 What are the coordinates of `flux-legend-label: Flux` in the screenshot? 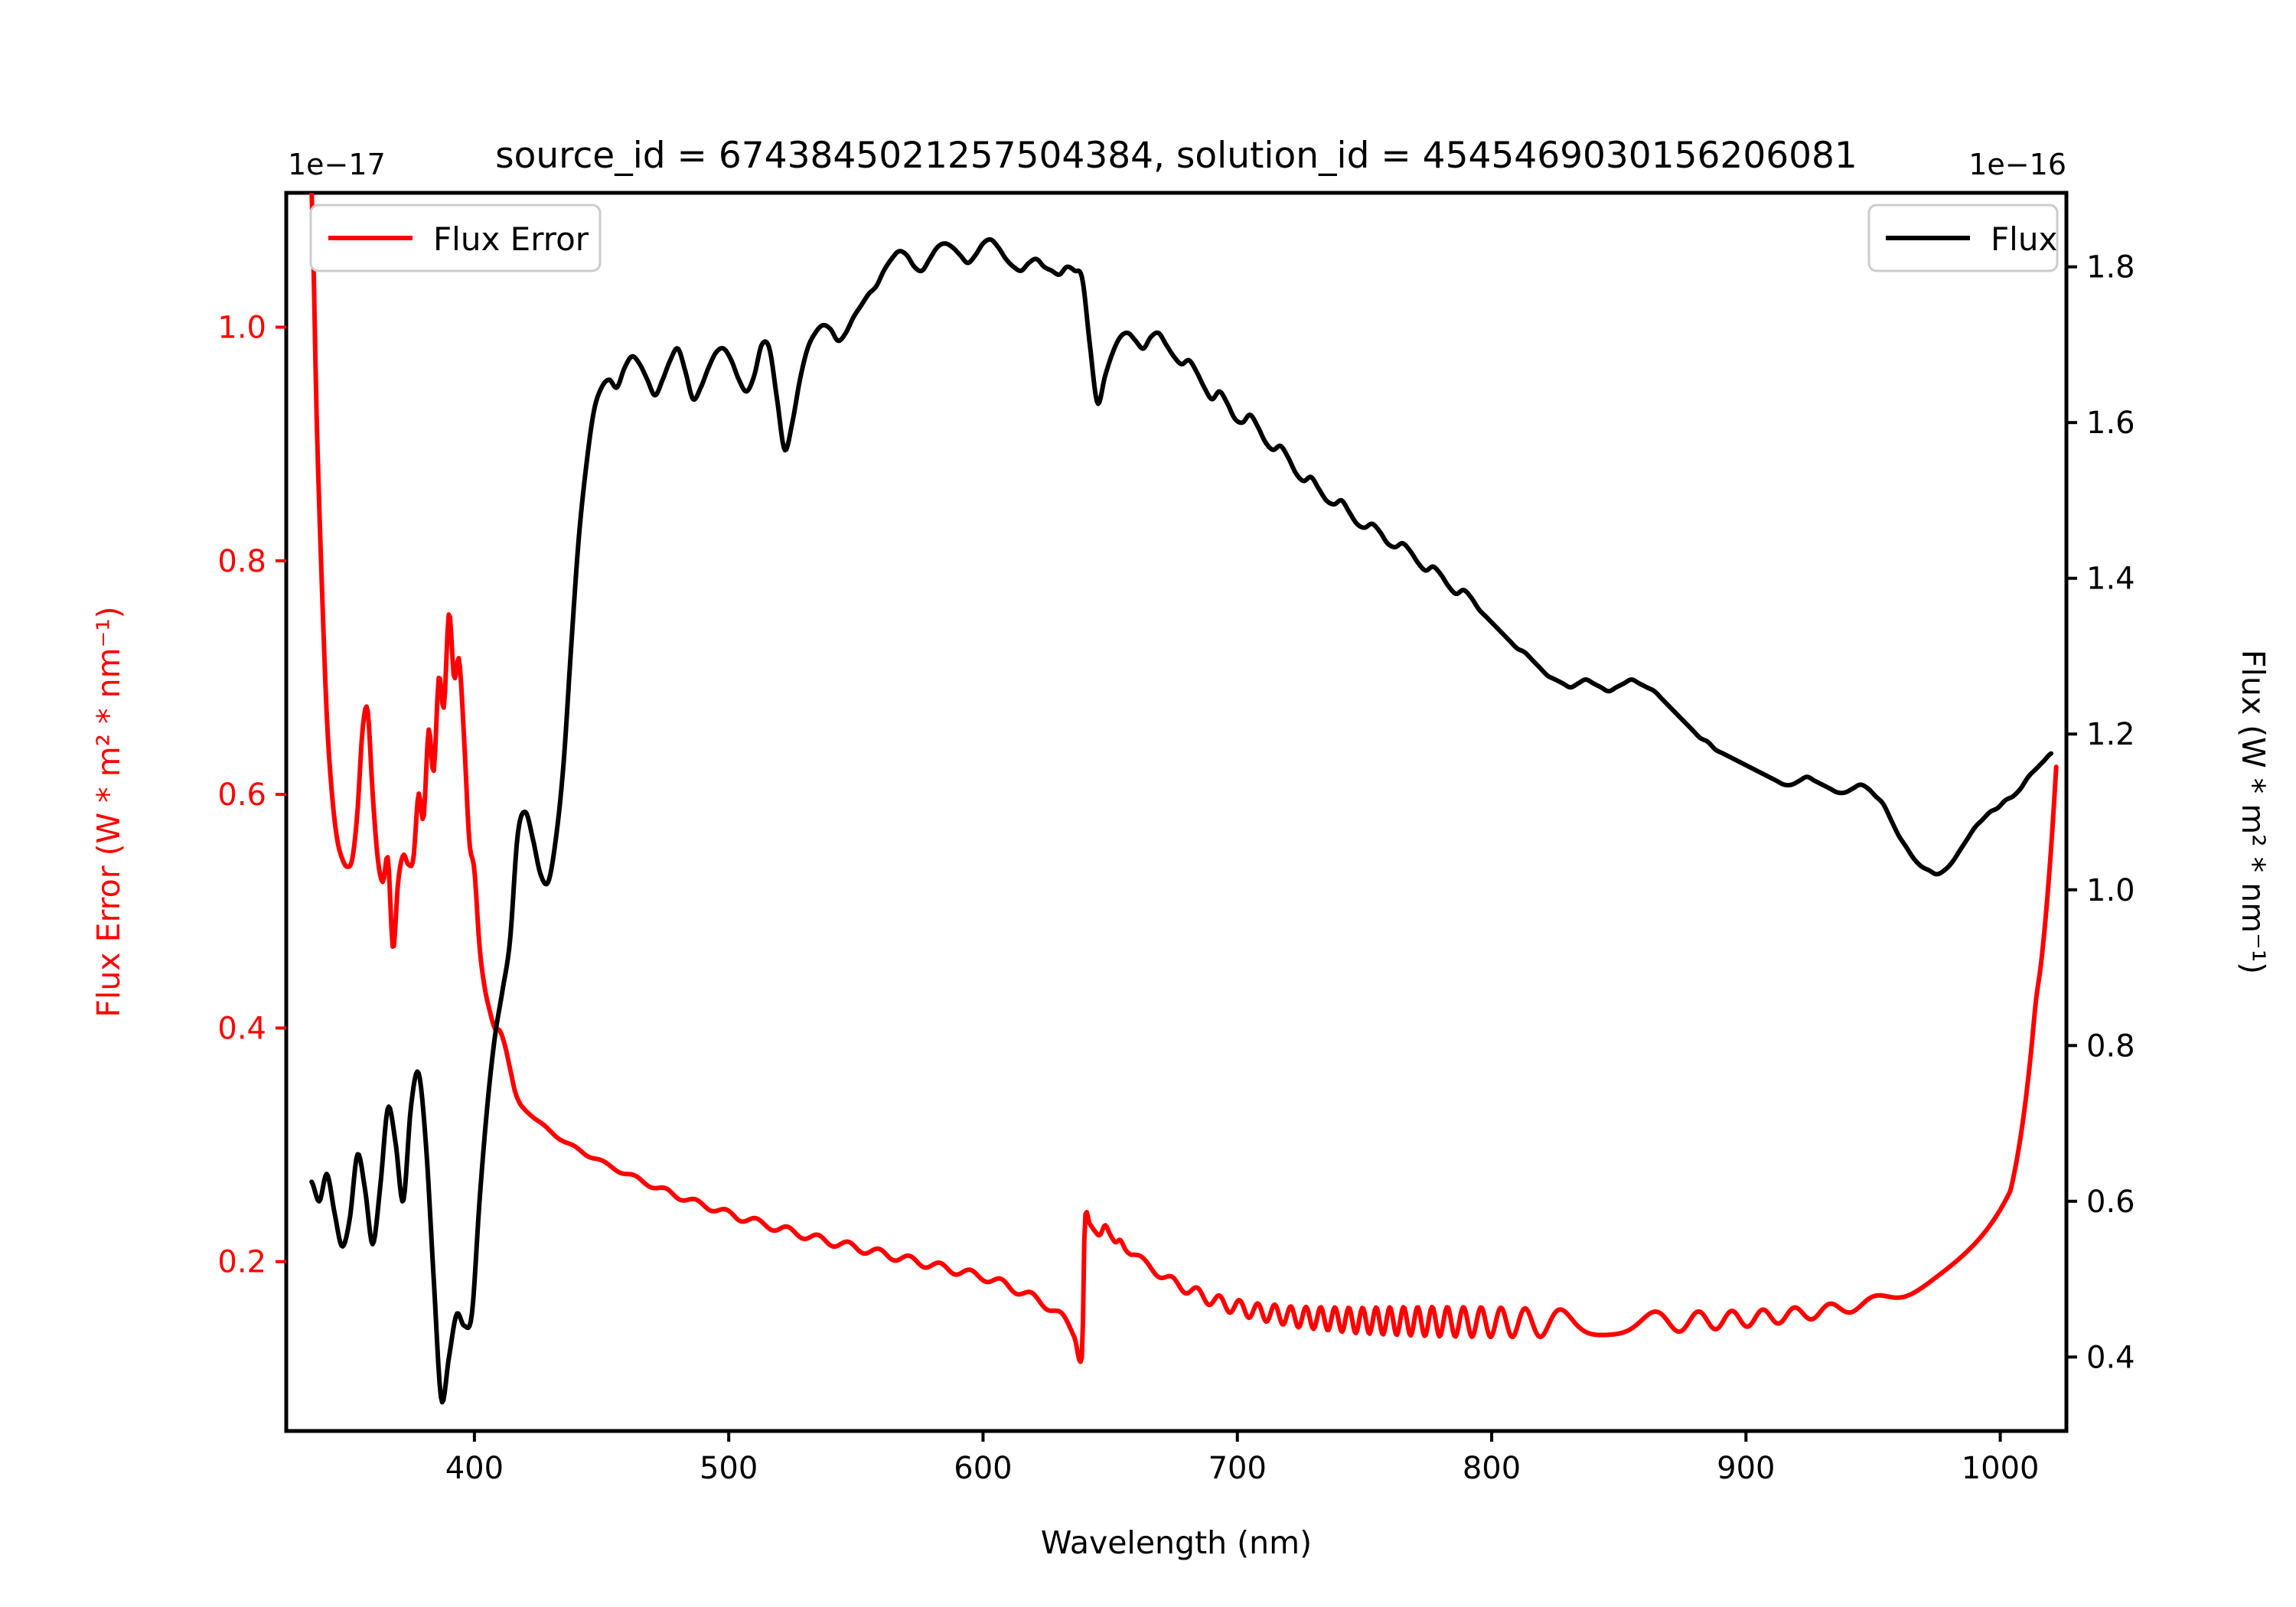 It's located at (2024, 239).